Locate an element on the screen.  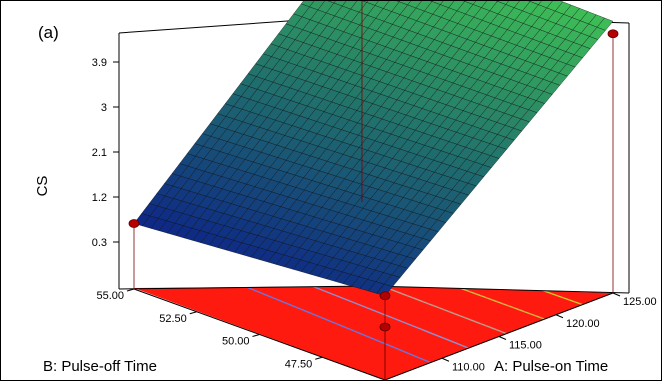
z-tick-label: 1.2 is located at coordinates (99, 198).